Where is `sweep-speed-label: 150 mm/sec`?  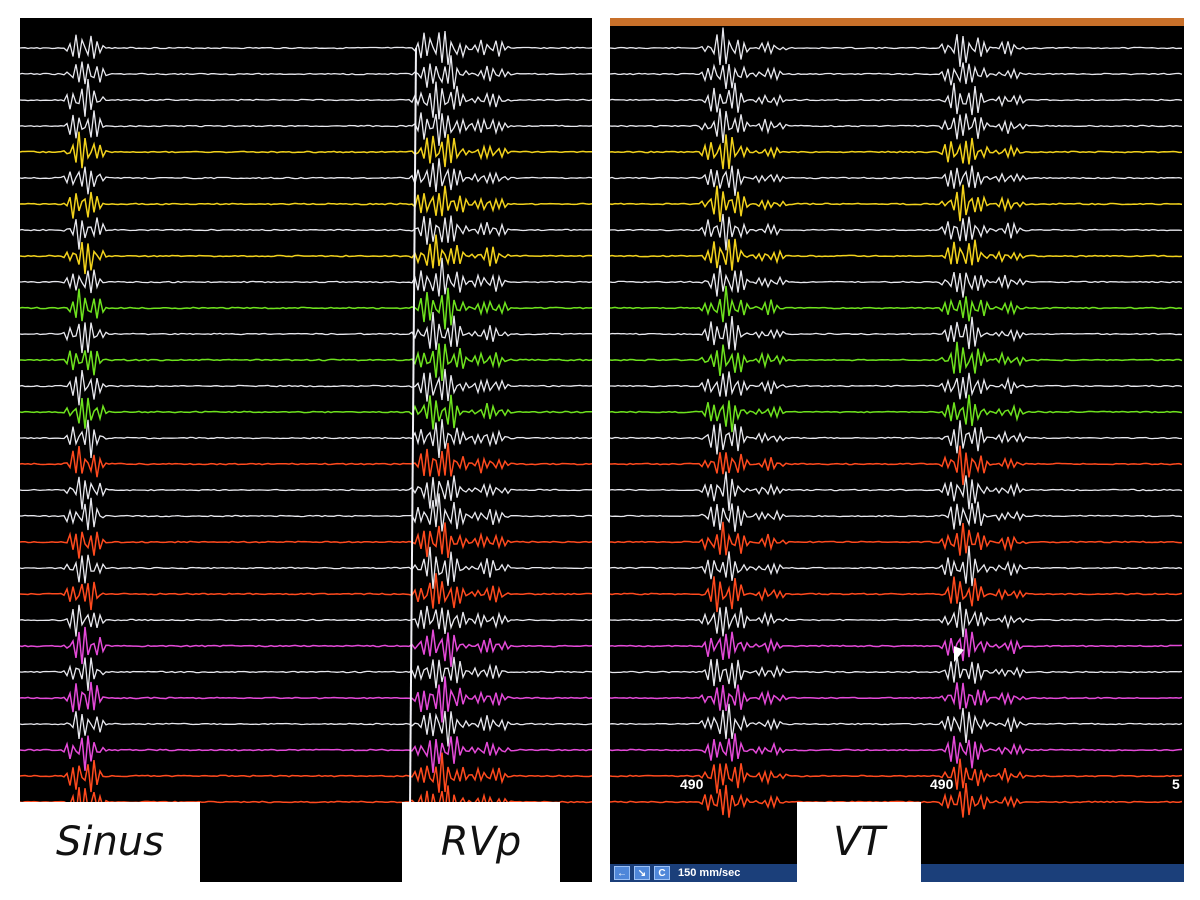
sweep-speed-label: 150 mm/sec is located at coordinates (709, 873).